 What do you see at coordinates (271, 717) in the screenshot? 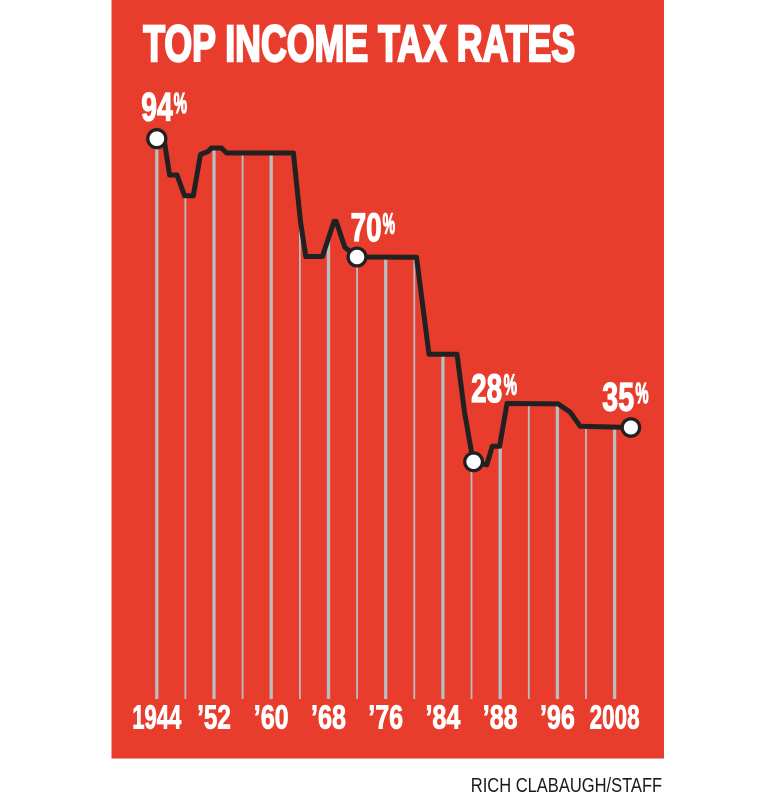
I see `svg-text: ’60` at bounding box center [271, 717].